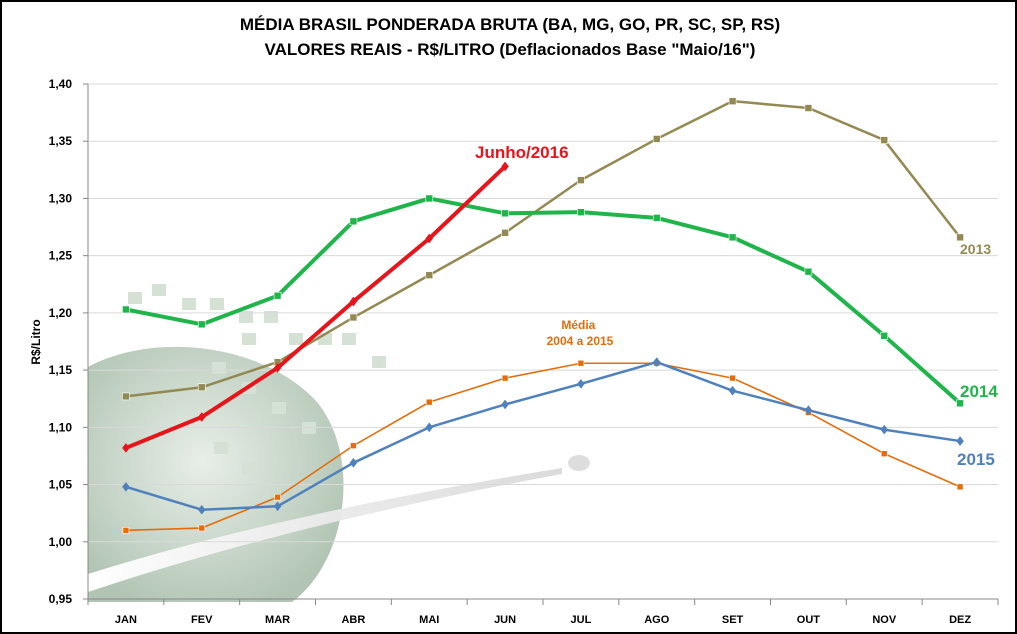 Image resolution: width=1017 pixels, height=634 pixels. I want to click on x-tick-label: JUL, so click(581, 620).